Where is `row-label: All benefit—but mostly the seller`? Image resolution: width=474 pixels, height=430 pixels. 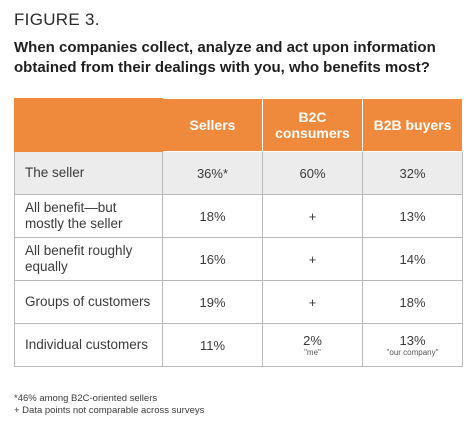
row-label: All benefit—but mostly the seller is located at coordinates (88, 216).